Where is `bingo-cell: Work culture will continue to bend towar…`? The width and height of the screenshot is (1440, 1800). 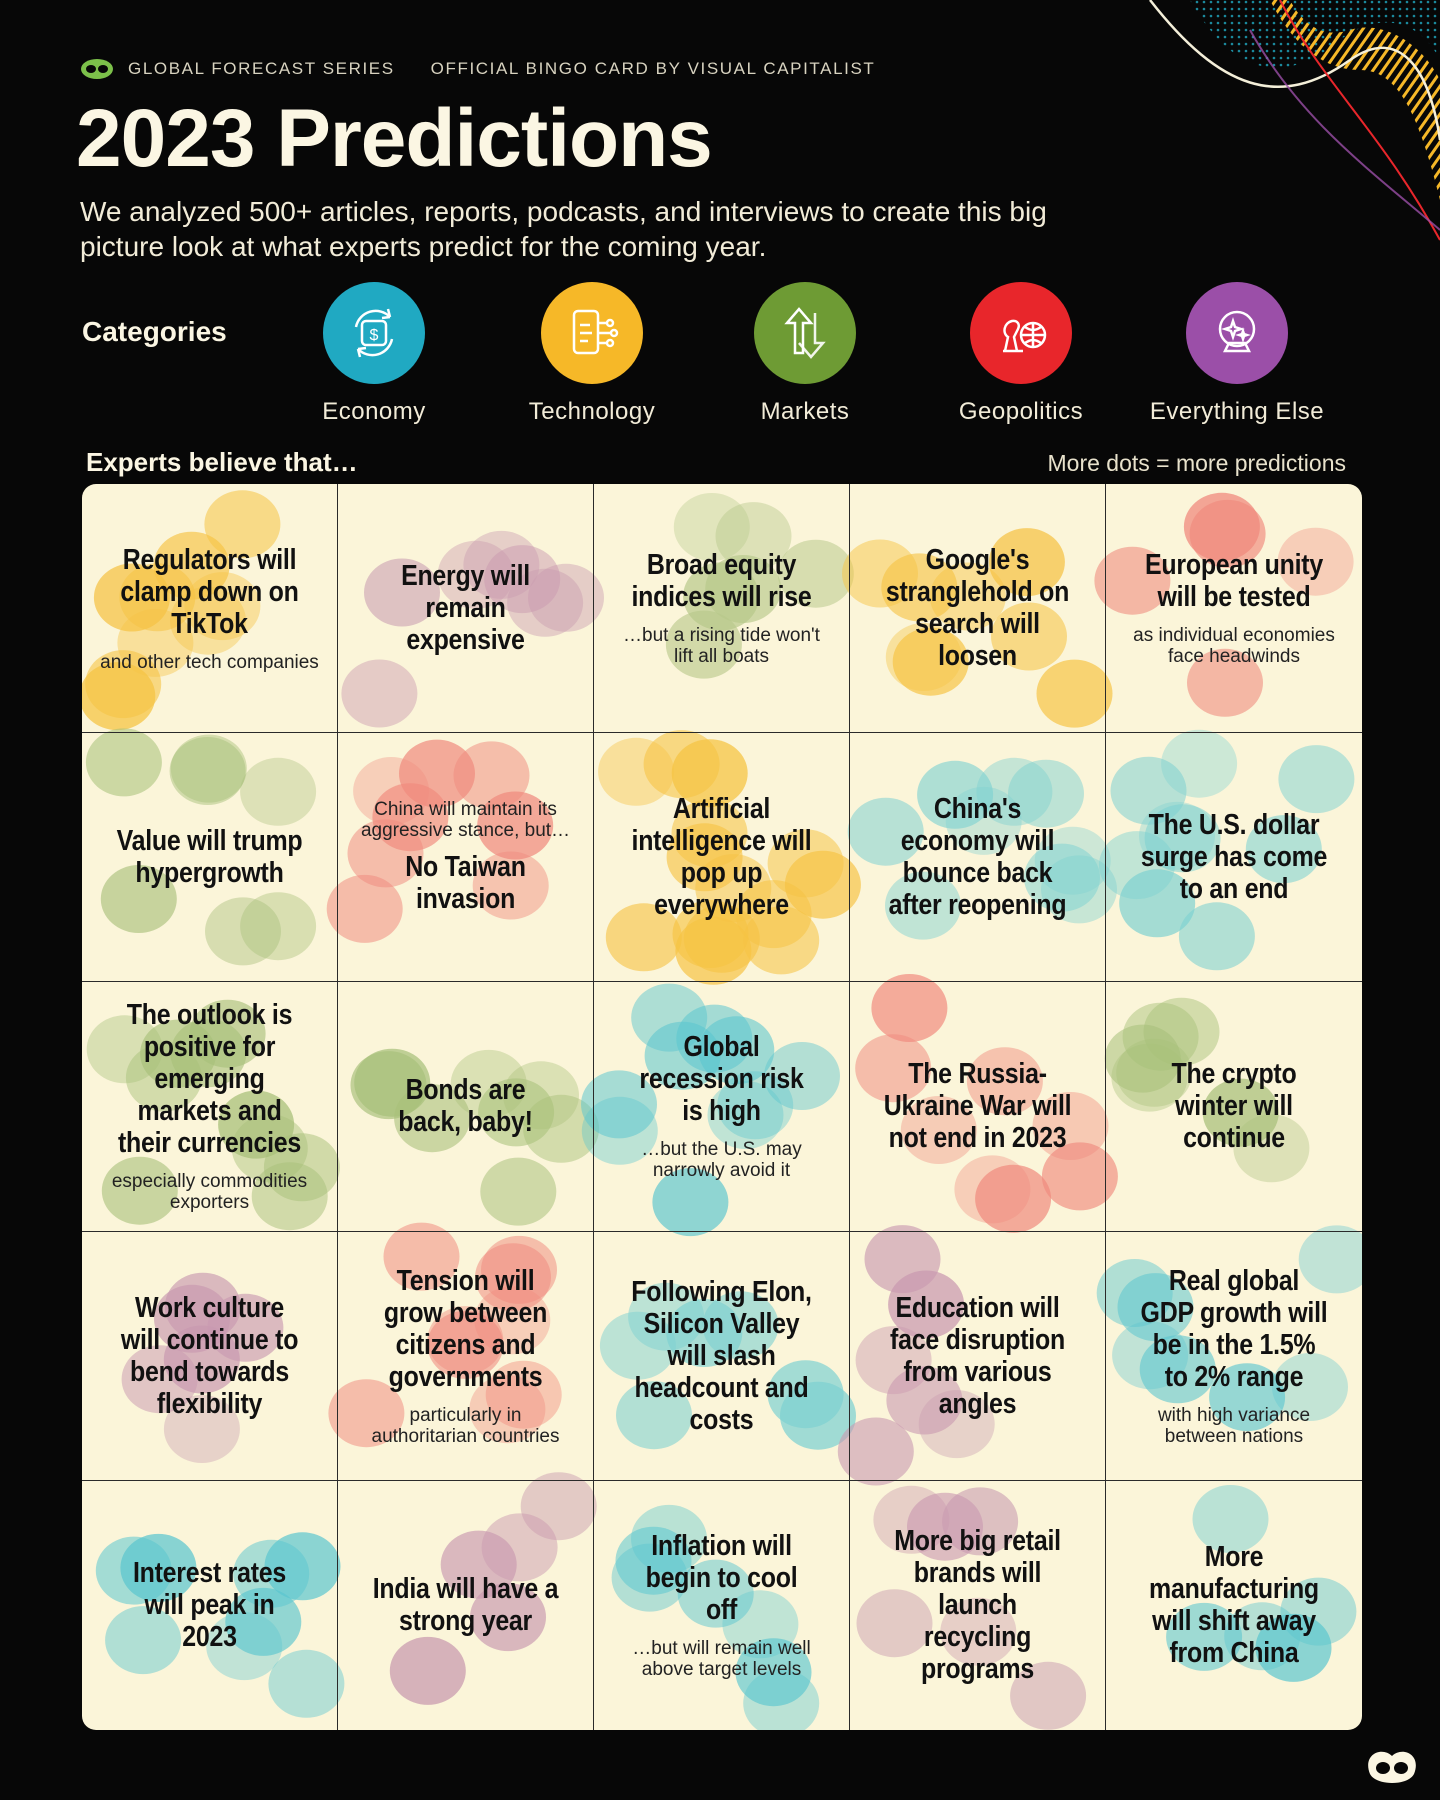 bingo-cell: Work culture will continue to bend towar… is located at coordinates (210, 1356).